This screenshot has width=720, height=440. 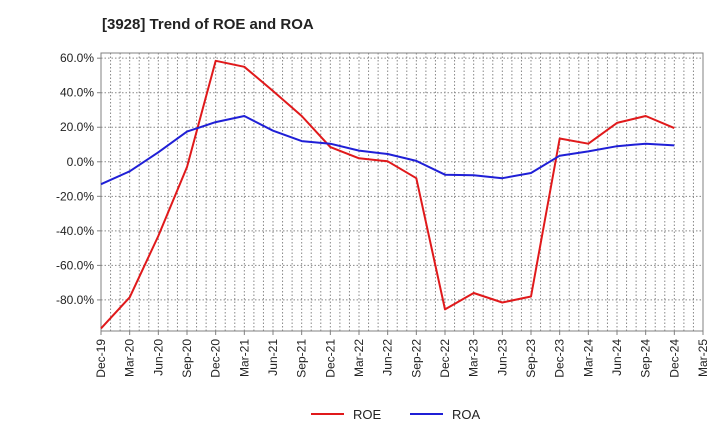 I want to click on x-tick-label: Dec-19, so click(x=101, y=358).